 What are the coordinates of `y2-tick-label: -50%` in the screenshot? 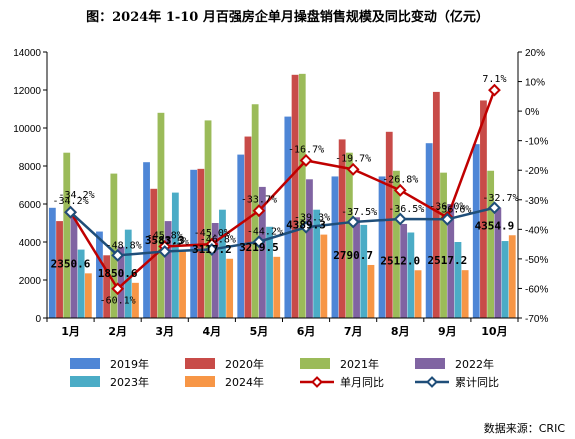 It's located at (536, 260).